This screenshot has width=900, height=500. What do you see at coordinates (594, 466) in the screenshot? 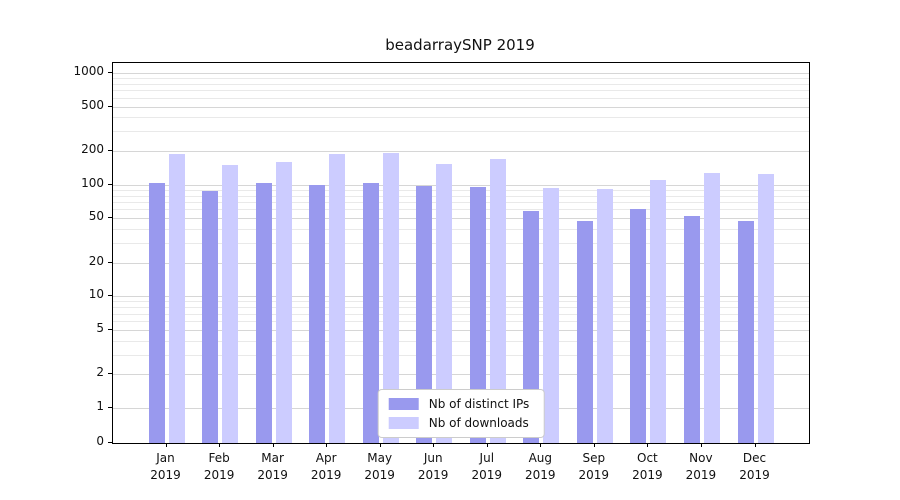
I see `x-tick-label: Sep 2019` at bounding box center [594, 466].